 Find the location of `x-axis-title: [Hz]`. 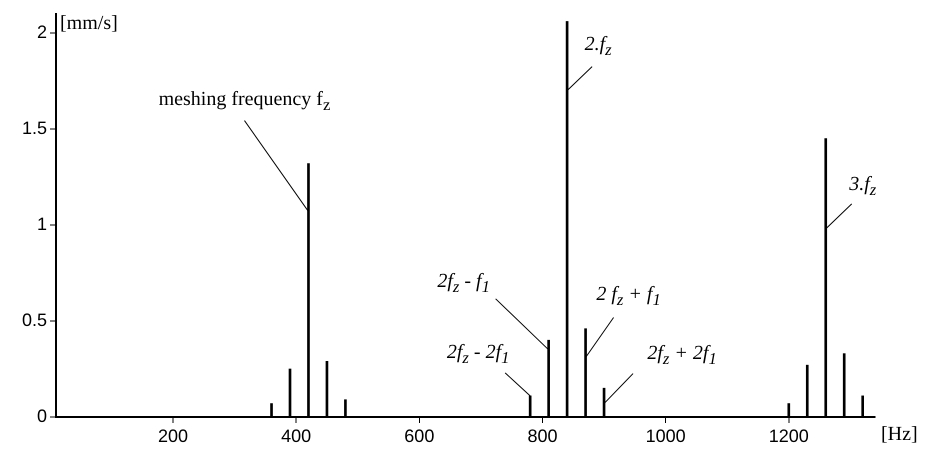

x-axis-title: [Hz] is located at coordinates (899, 434).